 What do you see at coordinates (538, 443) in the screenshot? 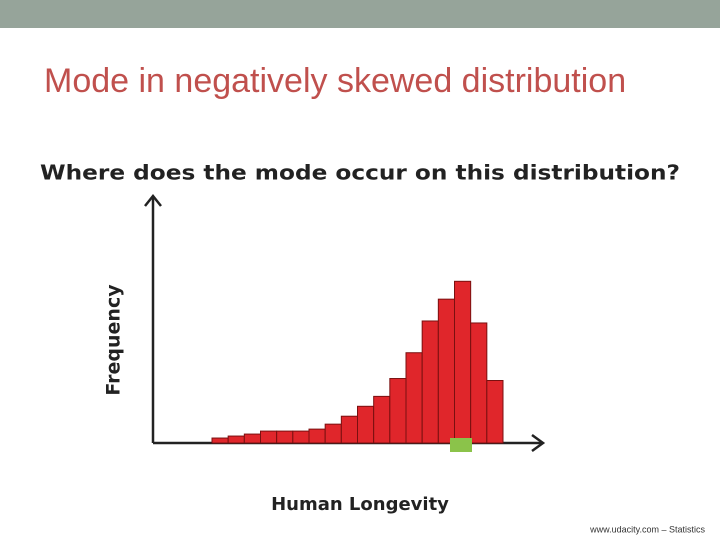
I see `x-arrow` at bounding box center [538, 443].